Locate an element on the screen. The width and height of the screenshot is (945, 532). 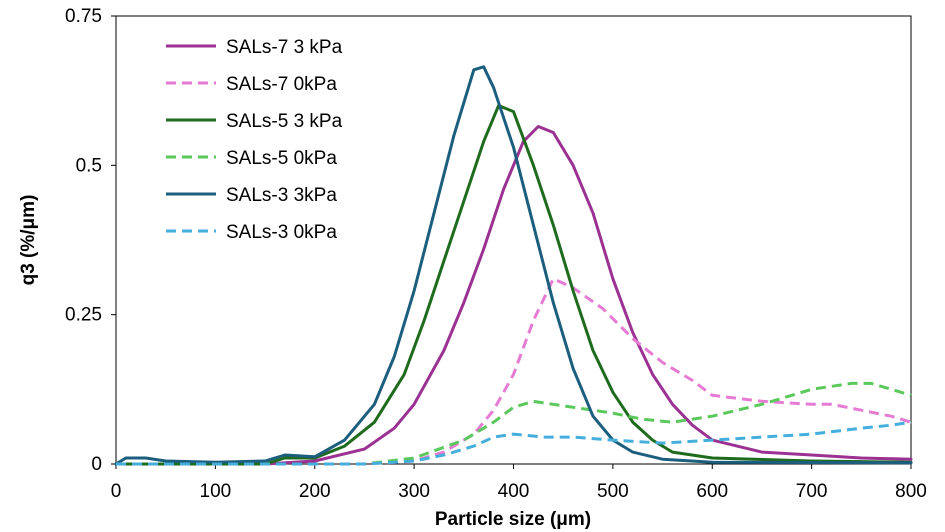
x-tick-label: 0 is located at coordinates (116, 491).